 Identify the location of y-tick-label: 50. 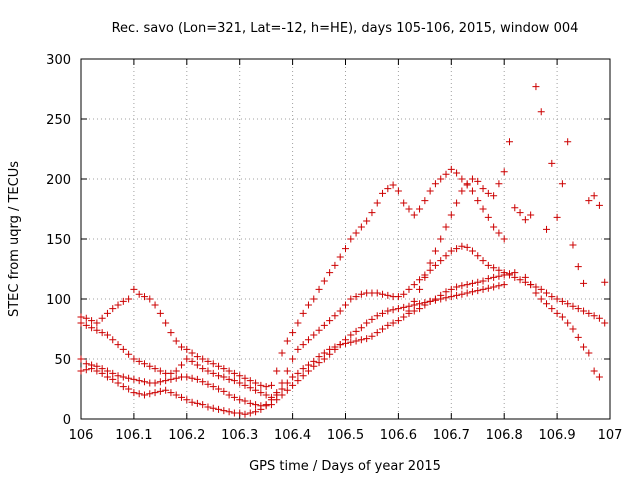
(62, 360).